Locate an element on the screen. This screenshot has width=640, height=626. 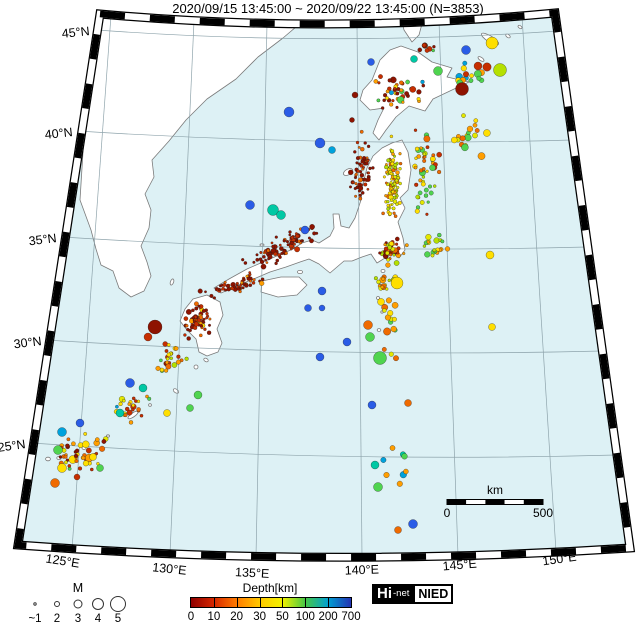
hinet-nied-logo: Hi -net NIED is located at coordinates (413, 594).